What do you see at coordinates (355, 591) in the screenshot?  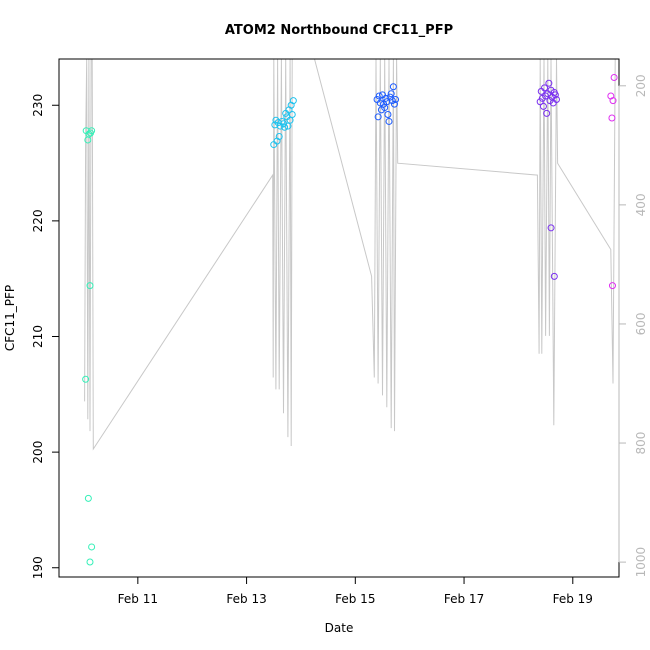 I see `x-axis: Feb 11 Feb 13 Feb 15 Feb 17 Feb 19` at bounding box center [355, 591].